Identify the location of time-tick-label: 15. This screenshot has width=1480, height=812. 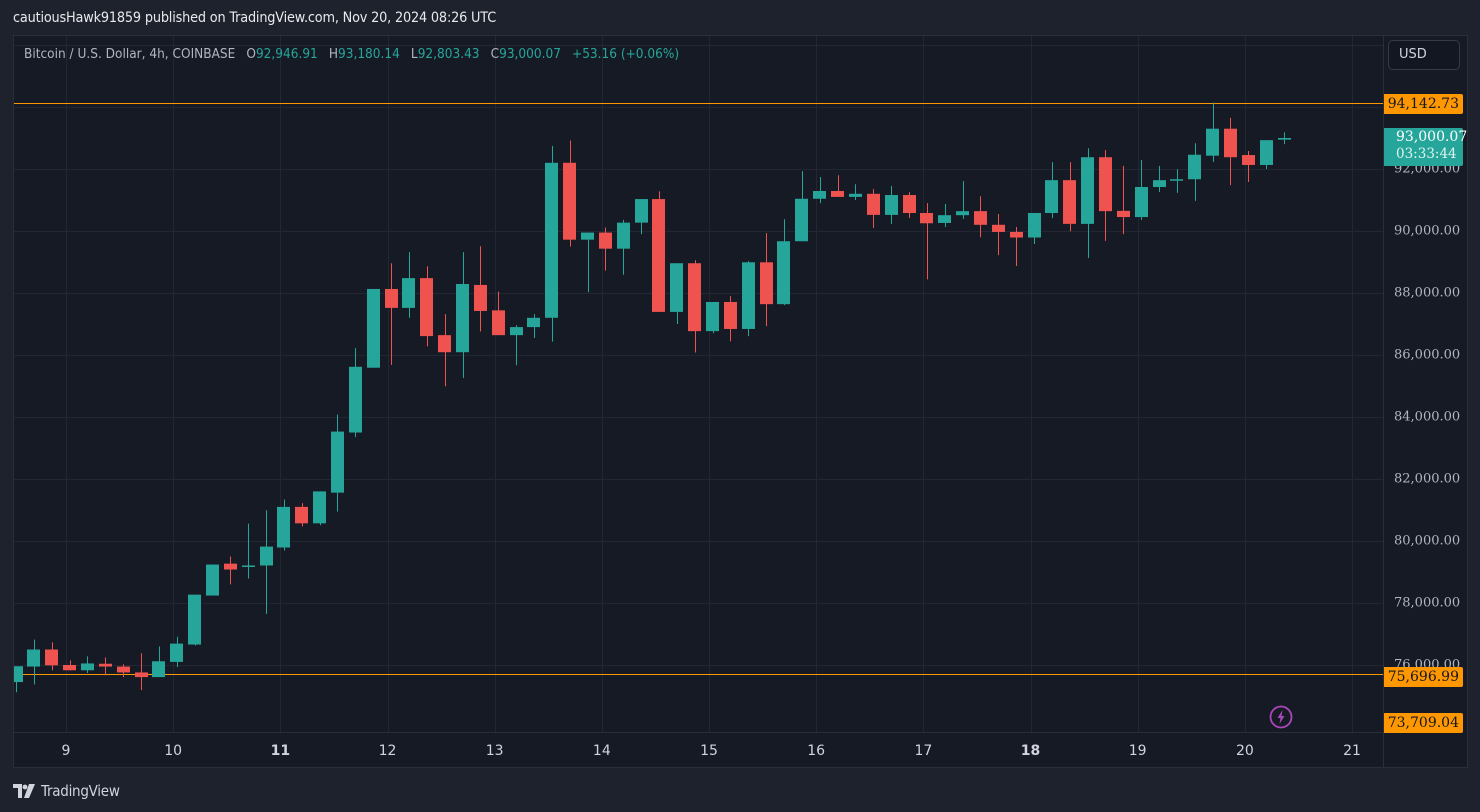
(709, 751).